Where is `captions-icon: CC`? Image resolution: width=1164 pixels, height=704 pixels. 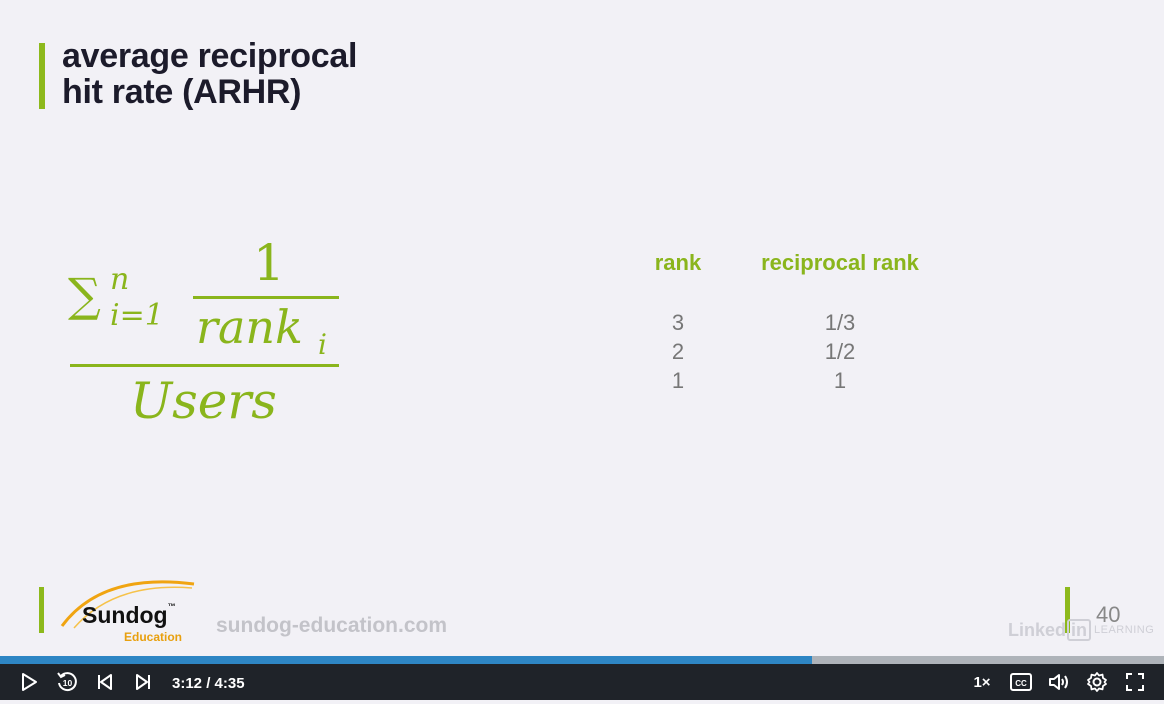
captions-icon: CC is located at coordinates (1021, 682).